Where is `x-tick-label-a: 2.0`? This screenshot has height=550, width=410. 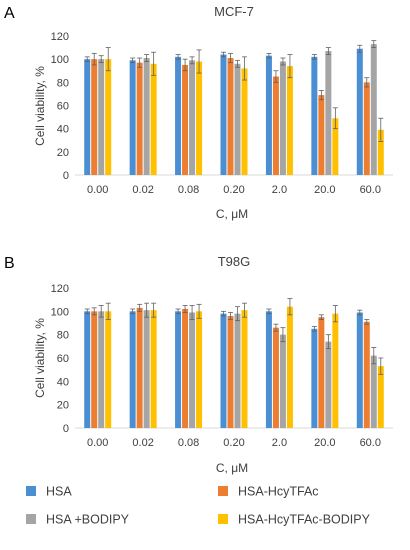
x-tick-label-a: 2.0 is located at coordinates (279, 190).